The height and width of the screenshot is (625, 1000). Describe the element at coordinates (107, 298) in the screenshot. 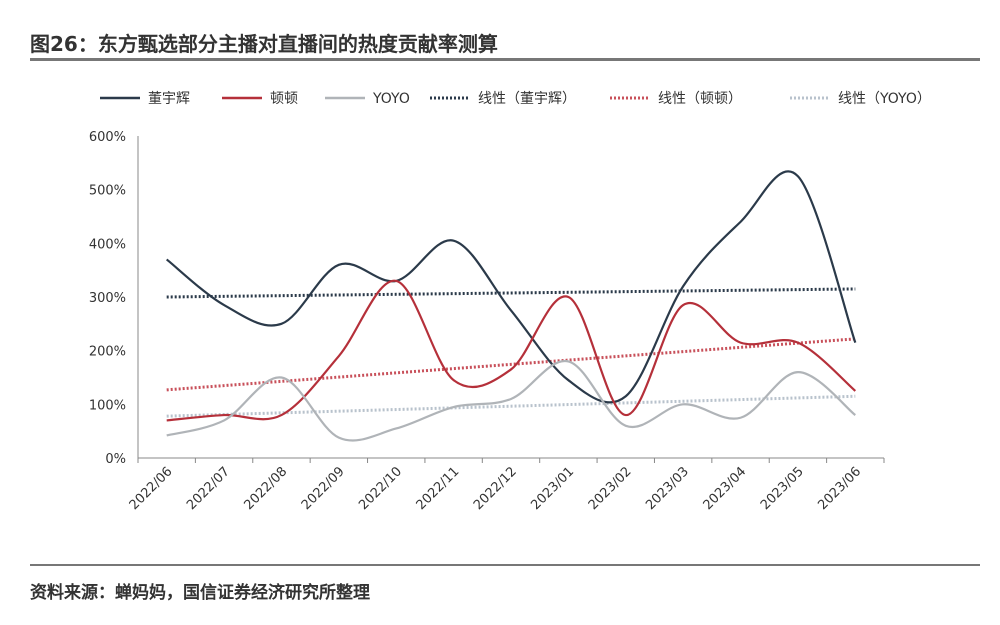

I see `y-tick-label: 300%` at that location.